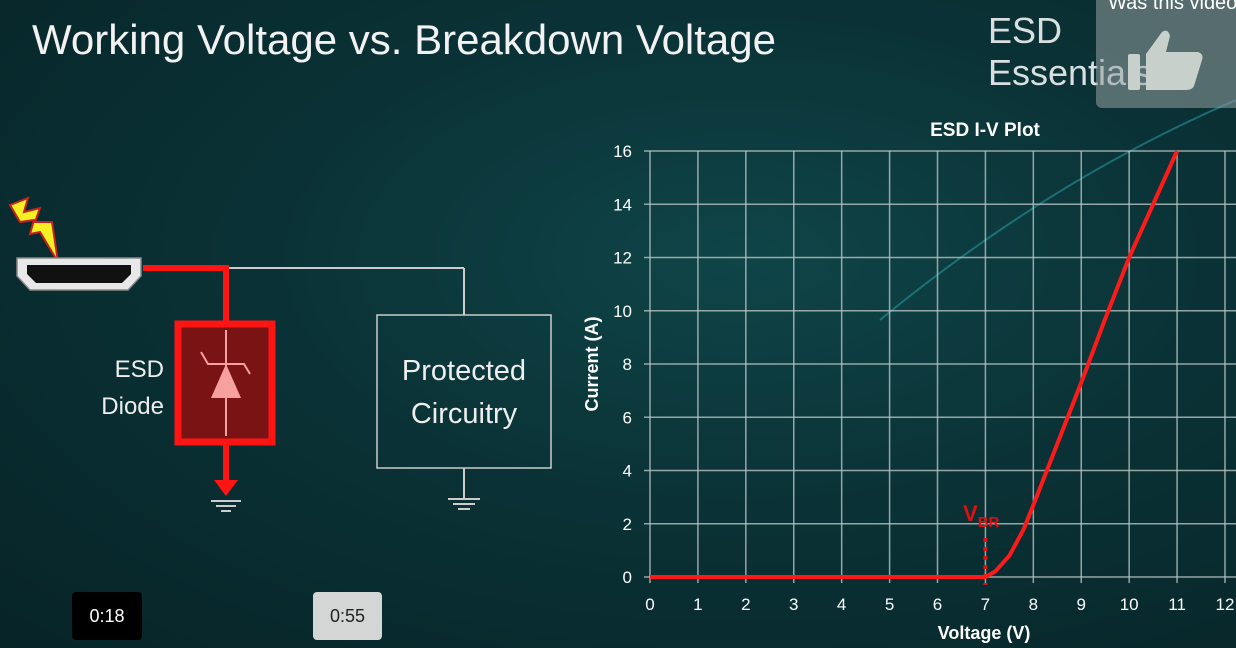 Image resolution: width=1236 pixels, height=648 pixels. Describe the element at coordinates (745, 604) in the screenshot. I see `x-tick-label: 2` at that location.